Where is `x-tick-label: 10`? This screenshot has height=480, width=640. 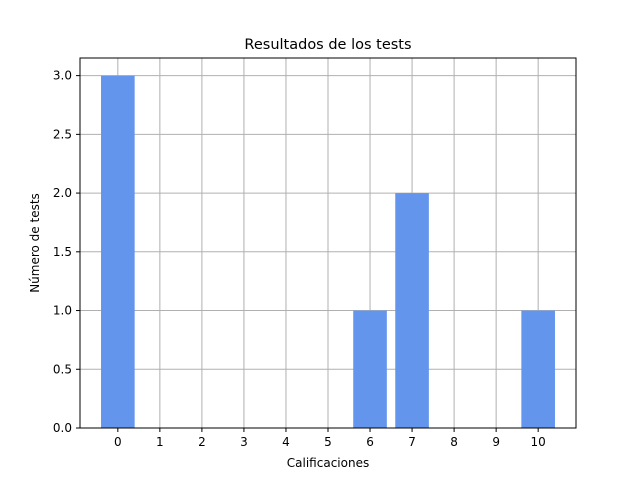
x-tick-label: 10 is located at coordinates (538, 442).